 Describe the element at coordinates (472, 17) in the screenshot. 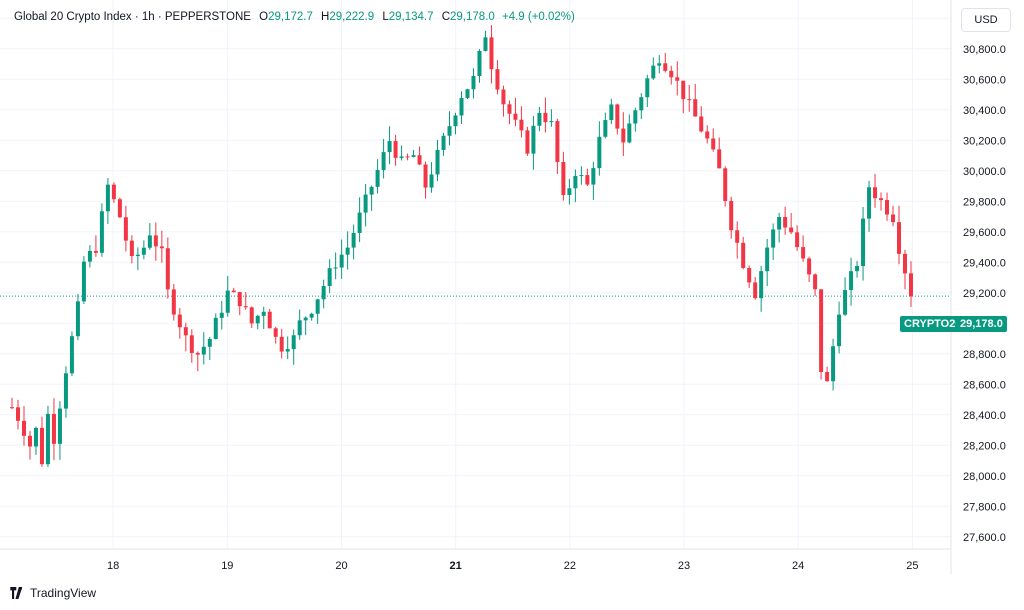

I see `close-value: 29,178.0` at that location.